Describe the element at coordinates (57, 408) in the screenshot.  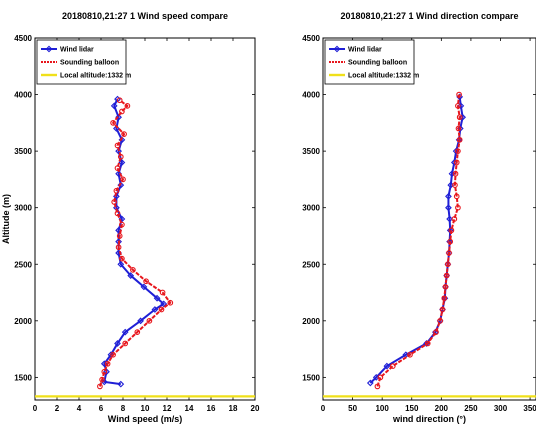
I see `x-tick-label: 2` at that location.